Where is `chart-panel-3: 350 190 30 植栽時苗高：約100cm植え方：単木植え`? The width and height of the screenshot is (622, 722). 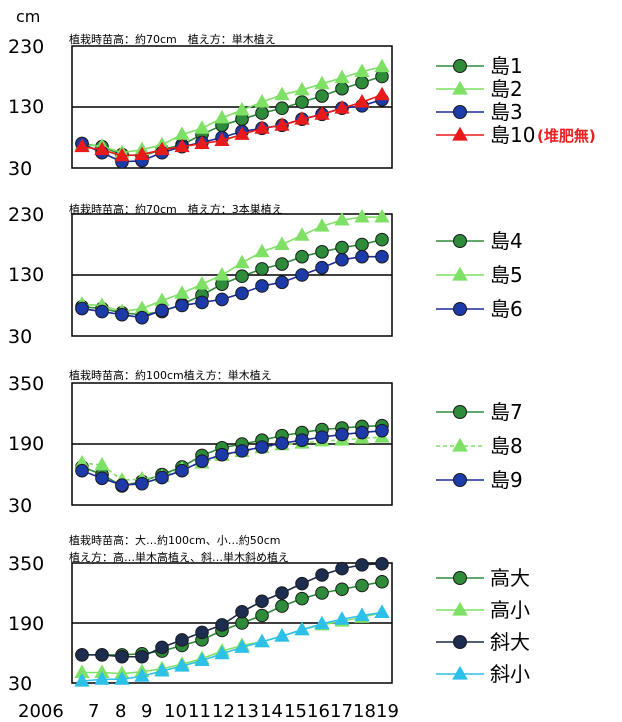 chart-panel-3: 350 190 30 植栽時苗高：約100cm植え方：単木植え is located at coordinates (200, 442).